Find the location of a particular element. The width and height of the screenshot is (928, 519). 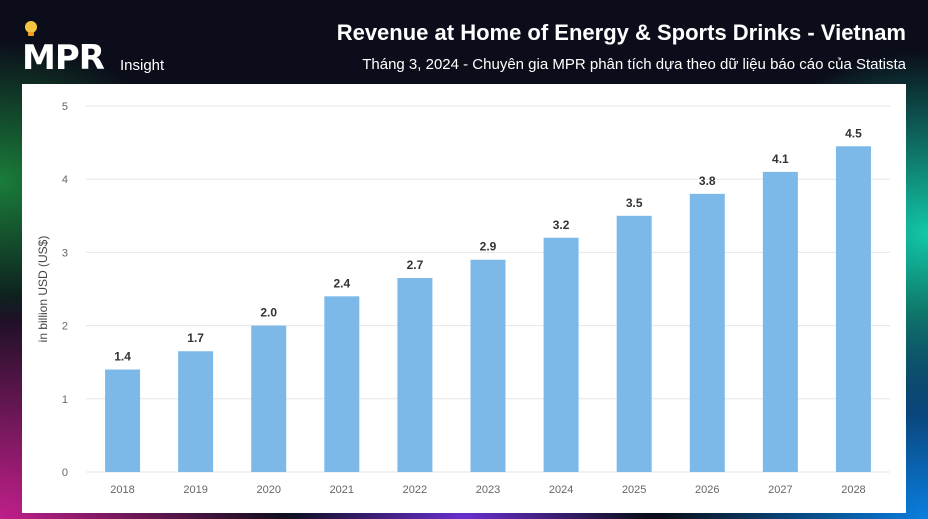

bar-2028 is located at coordinates (853, 309).